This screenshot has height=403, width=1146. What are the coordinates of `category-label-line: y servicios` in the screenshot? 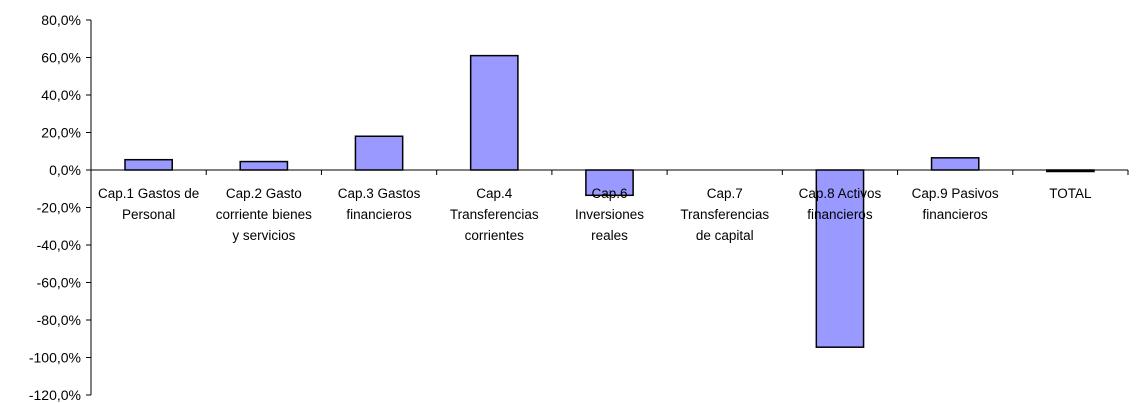 It's located at (263, 235).